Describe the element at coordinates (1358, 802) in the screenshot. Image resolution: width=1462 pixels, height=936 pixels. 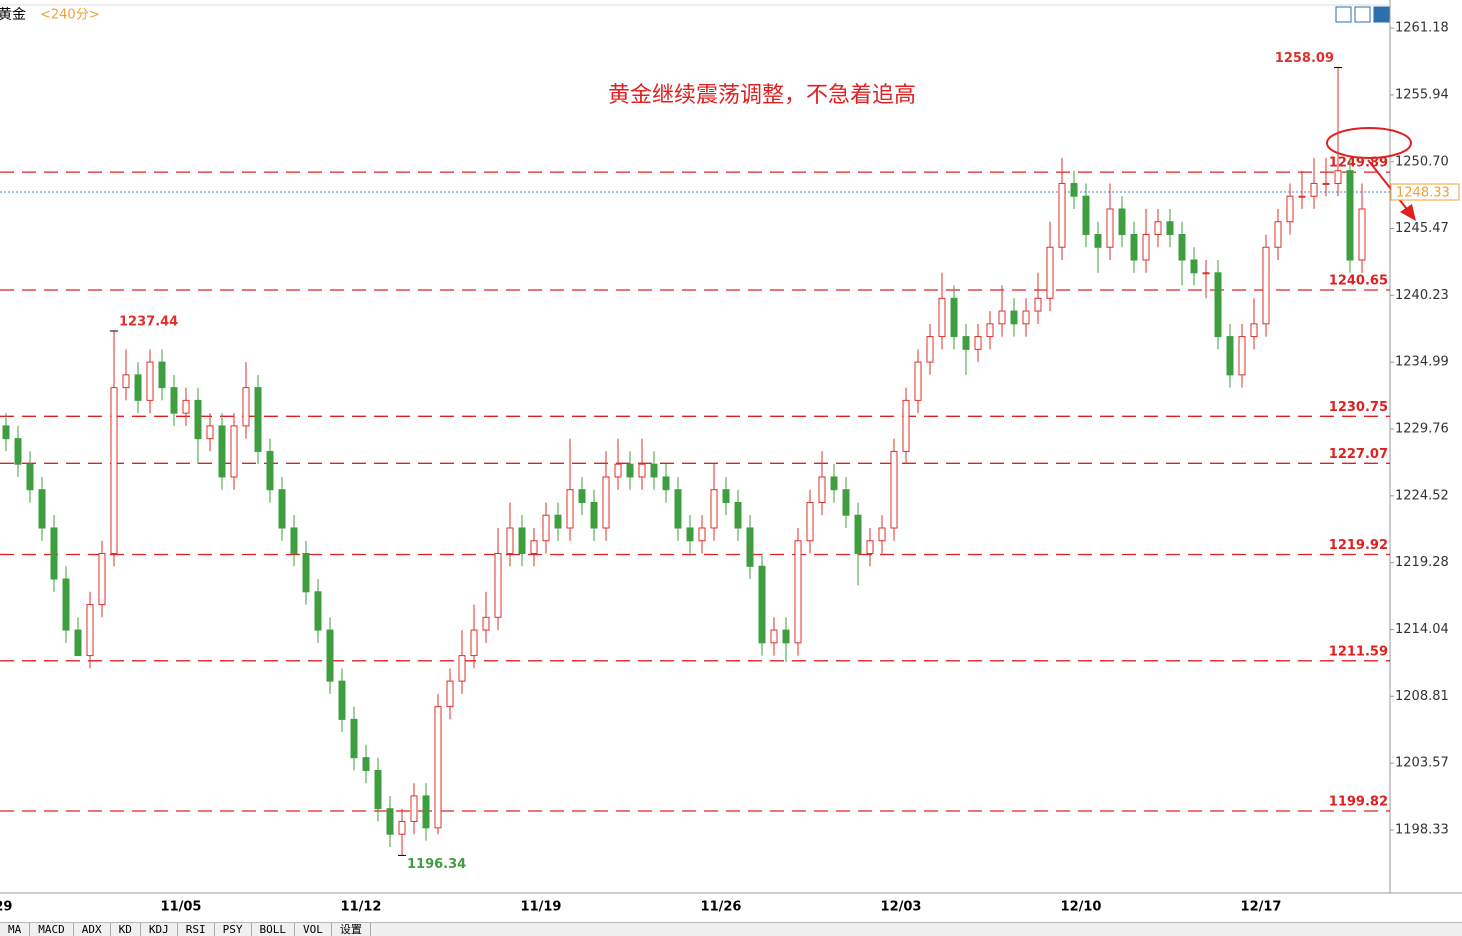
I see `level-label: 1199.82` at that location.